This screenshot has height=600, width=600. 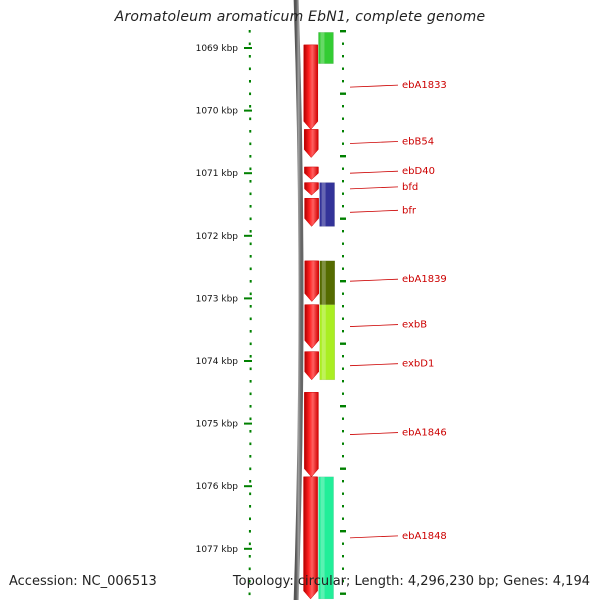 What do you see at coordinates (217, 487) in the screenshot?
I see `ruler-label: 1076 kbp` at bounding box center [217, 487].